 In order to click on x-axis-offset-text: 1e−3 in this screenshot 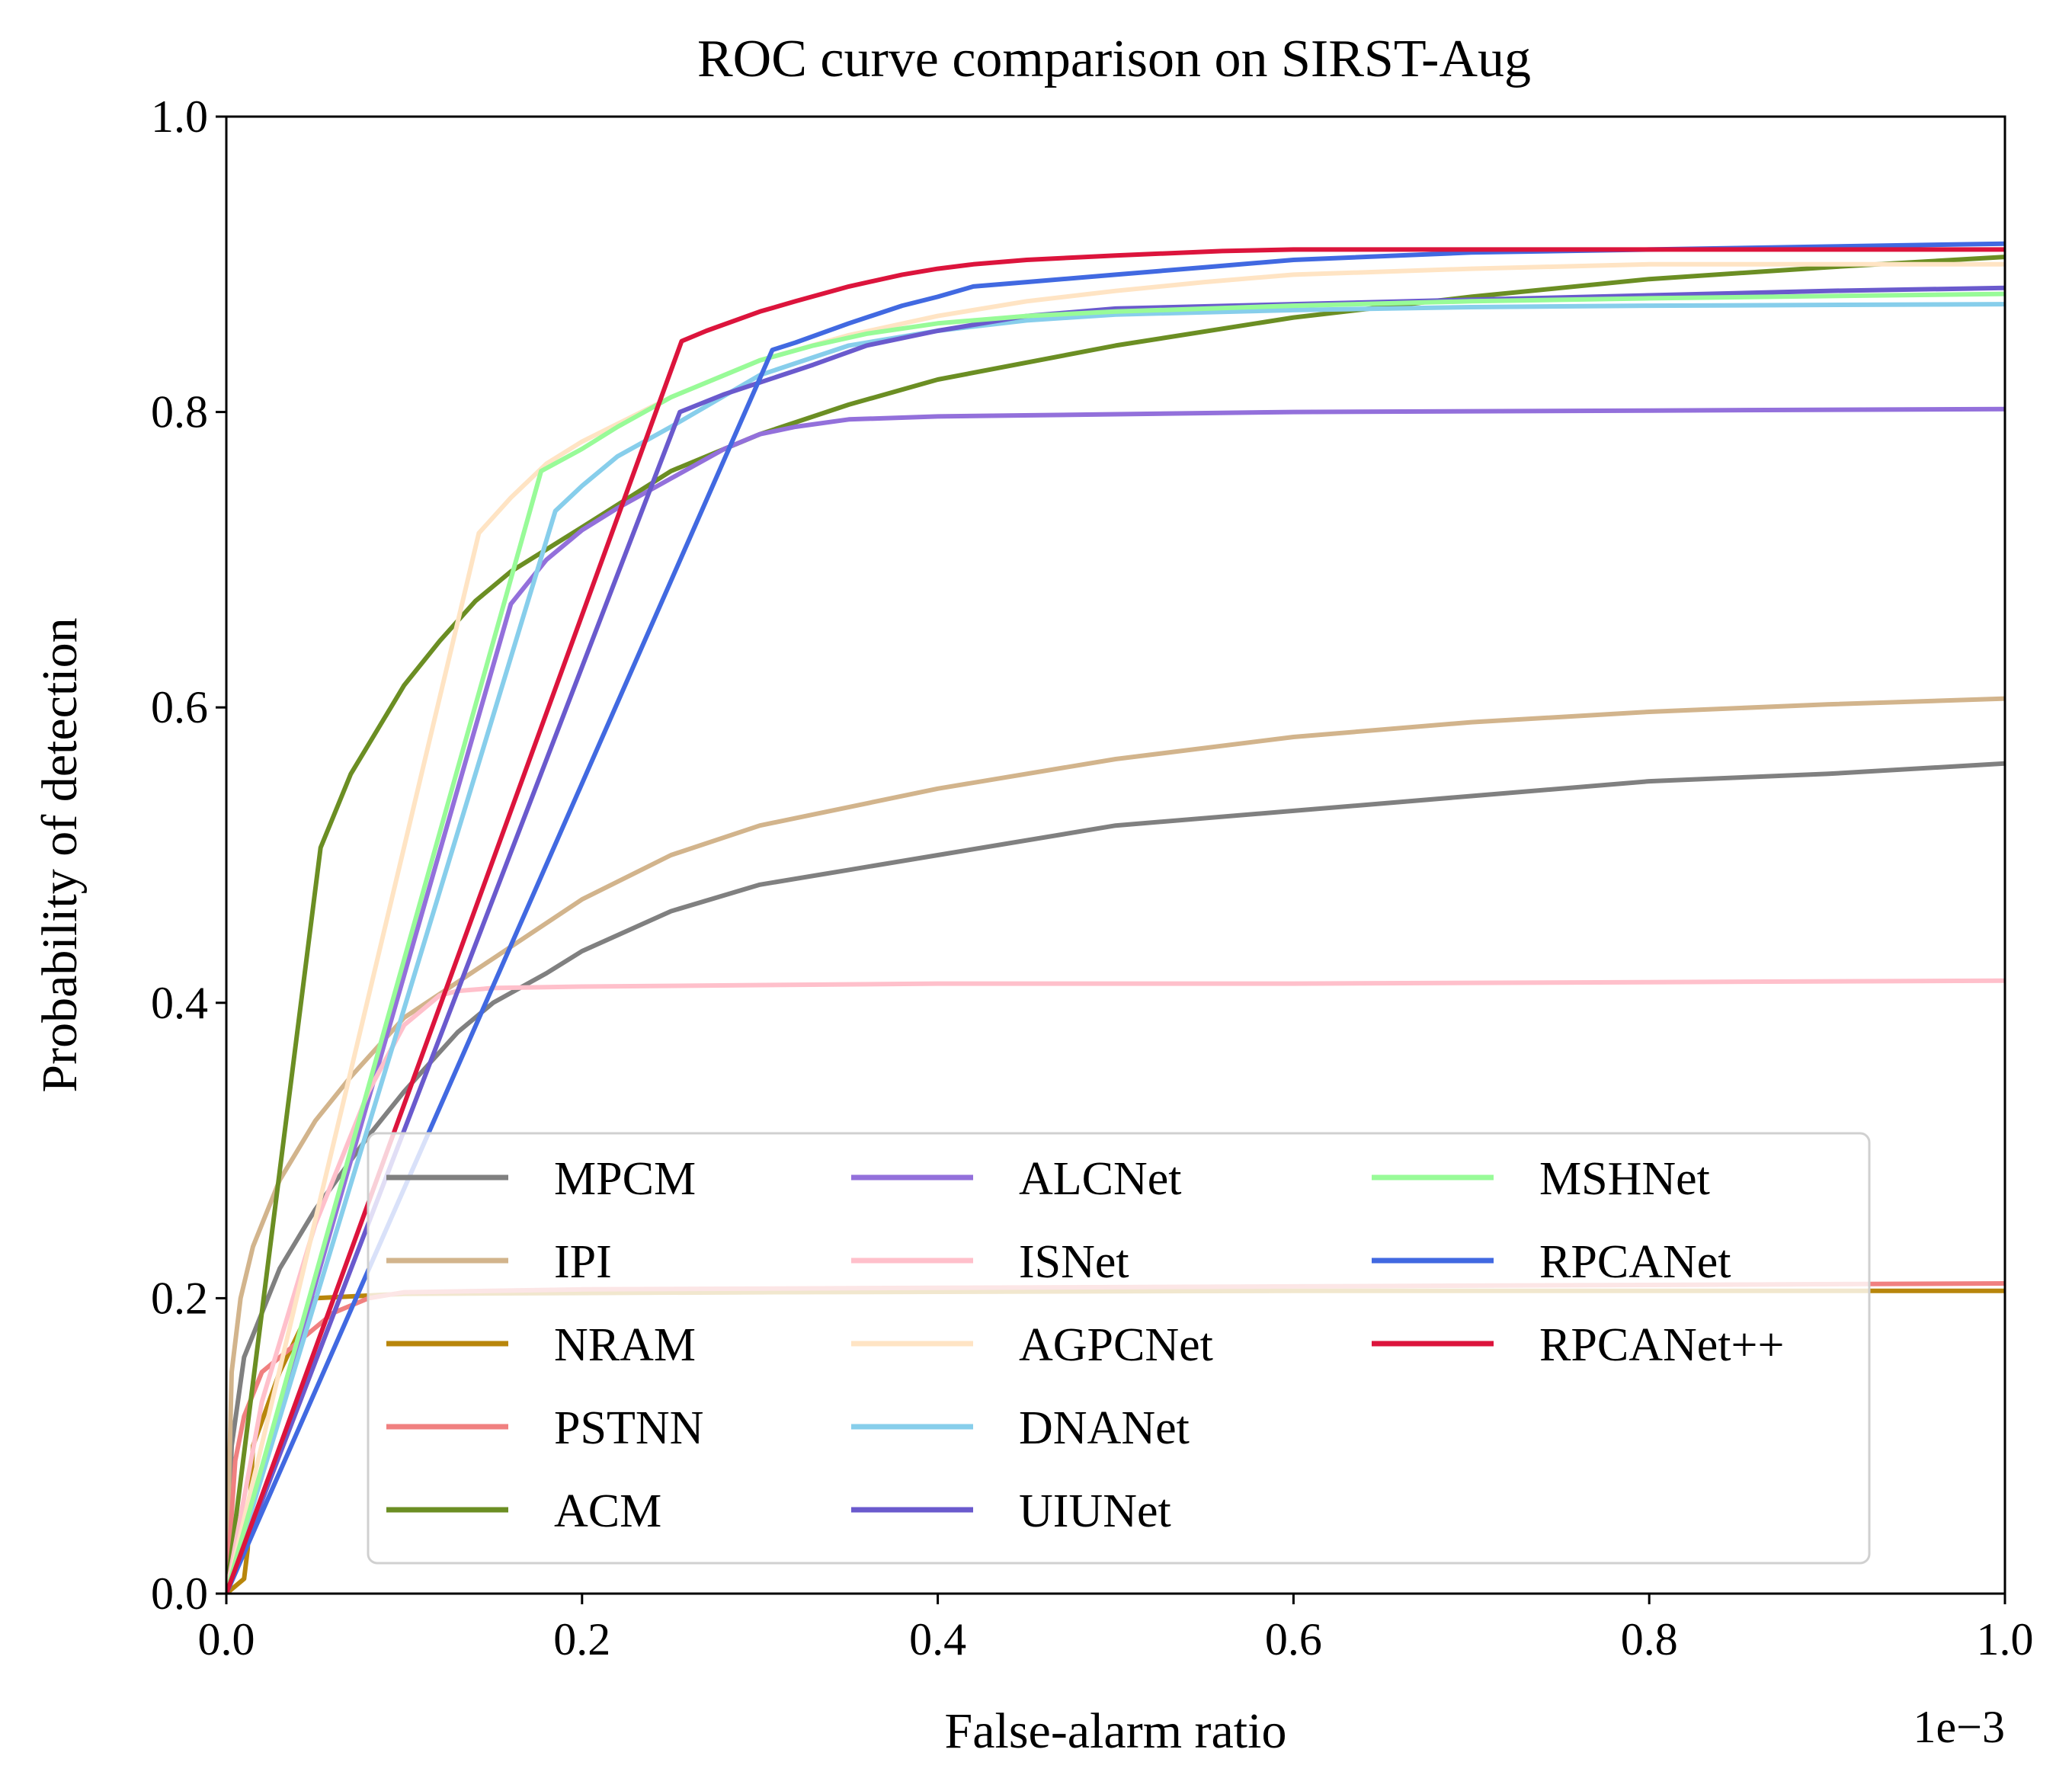, I will do `click(1959, 1727)`.